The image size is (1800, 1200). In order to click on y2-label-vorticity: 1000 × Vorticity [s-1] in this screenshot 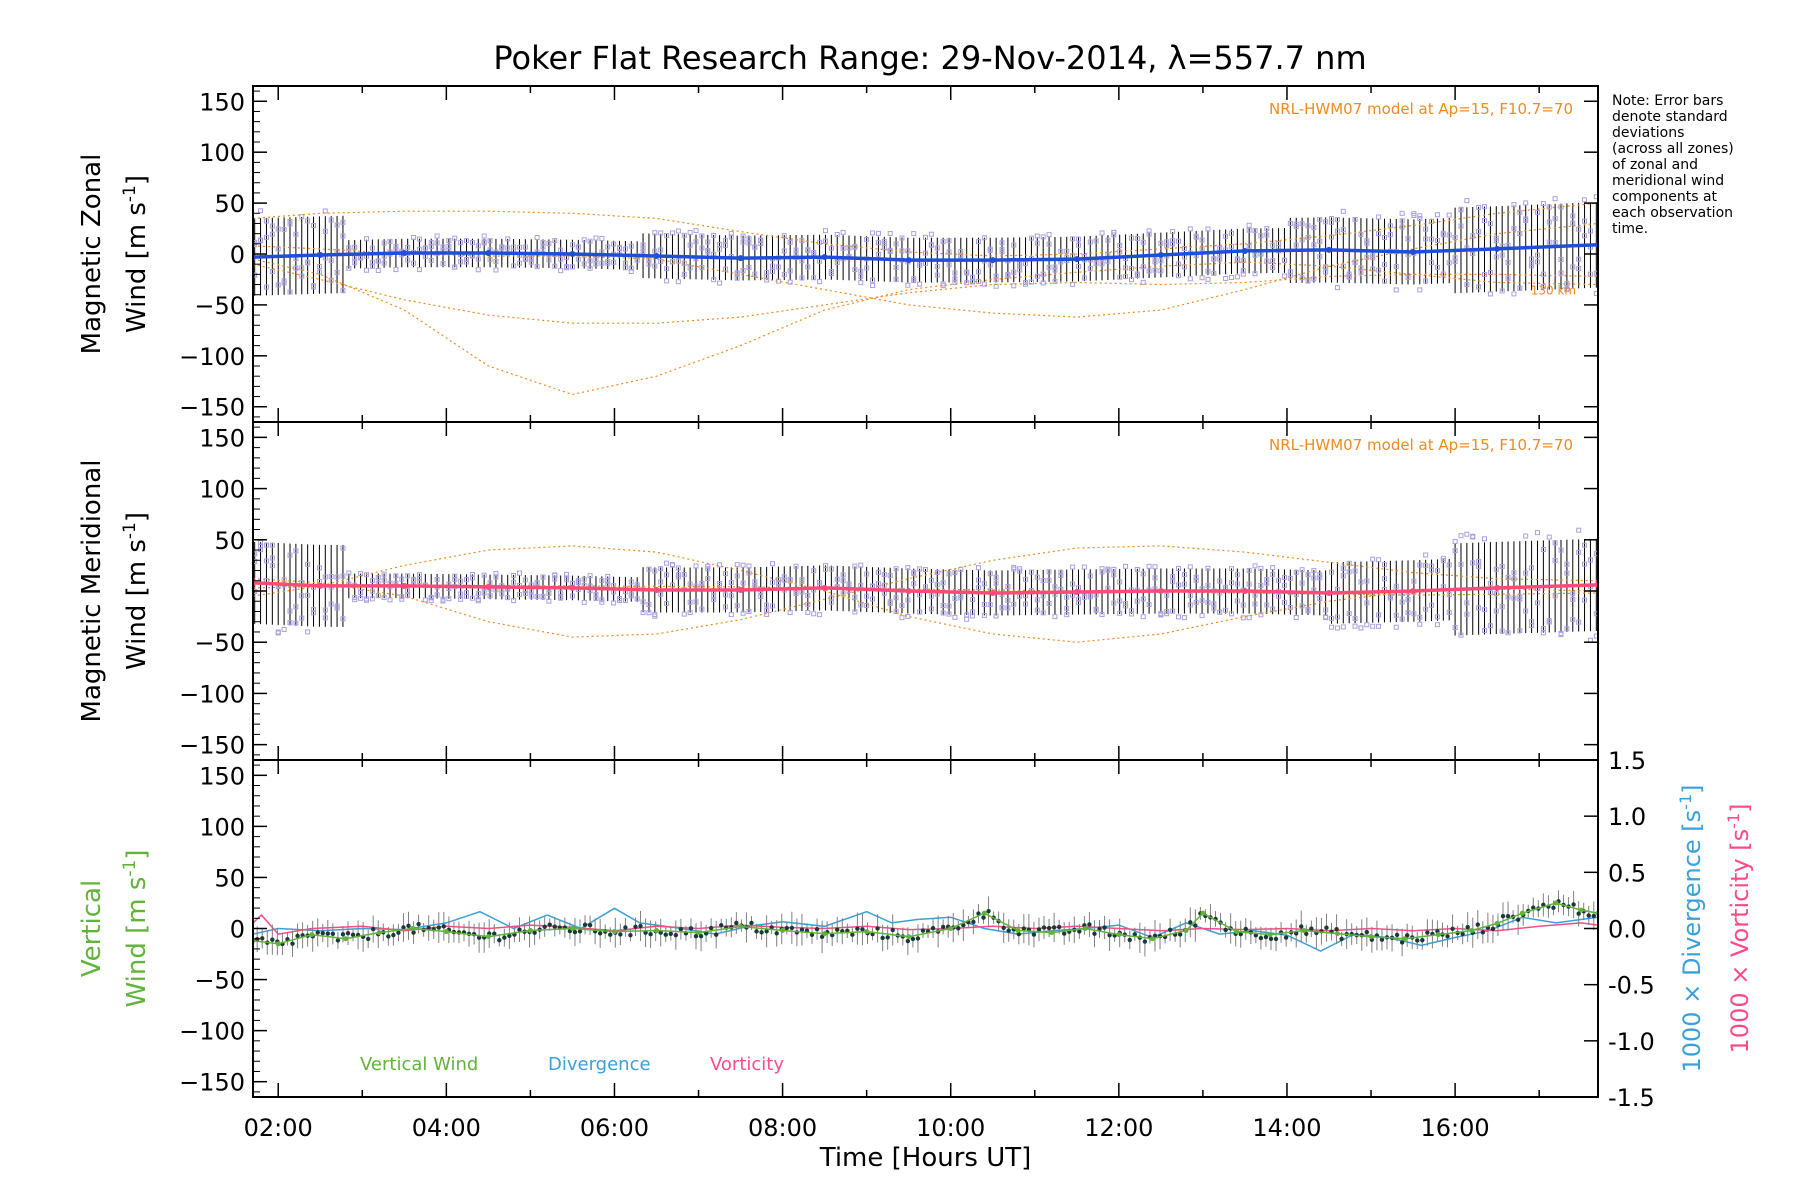, I will do `click(1739, 929)`.